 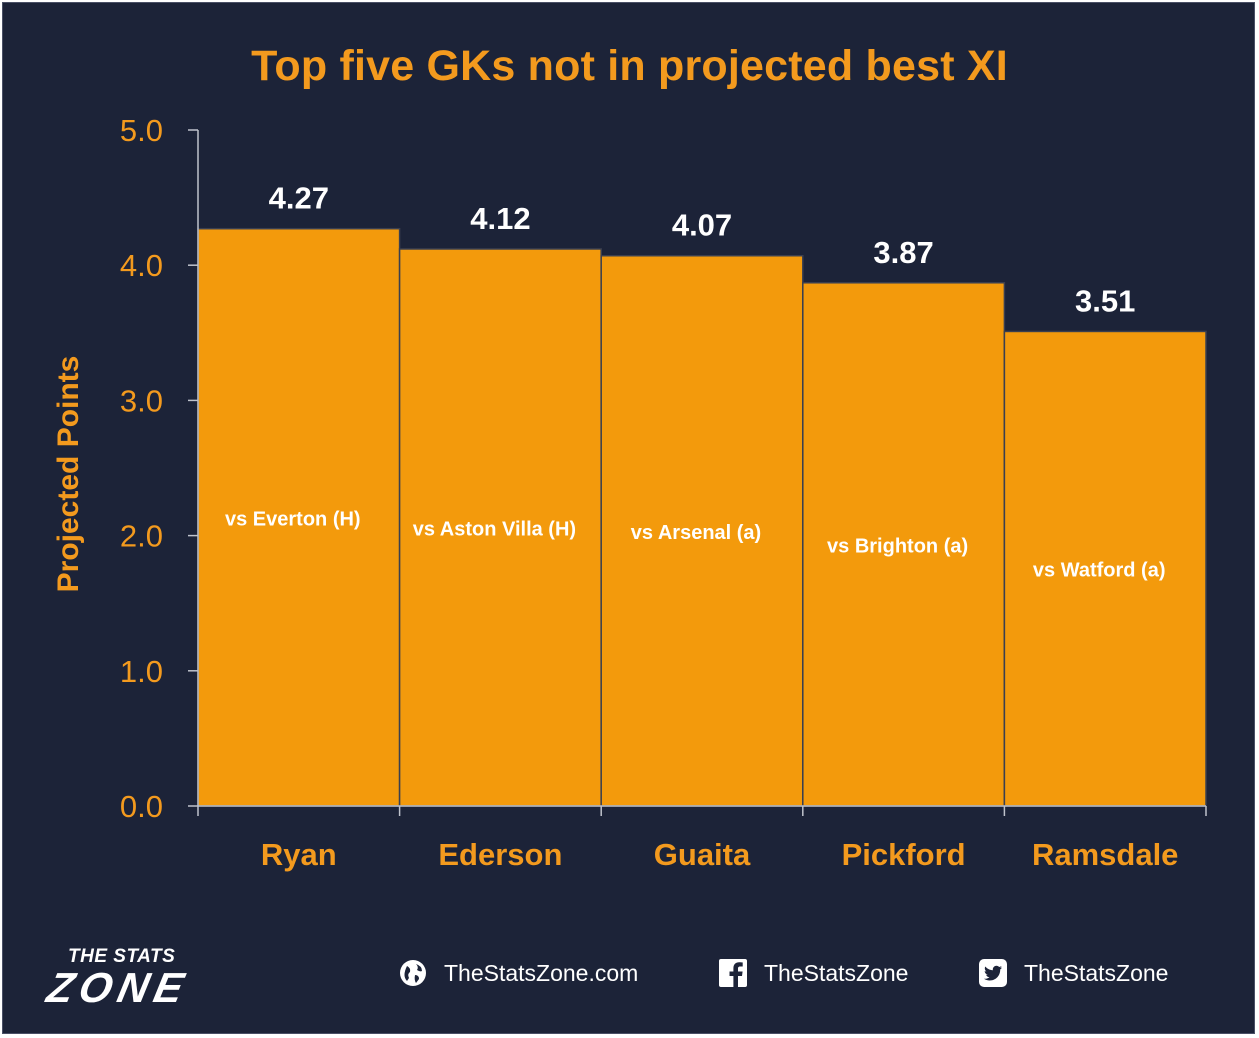 I want to click on facebook-icon, so click(x=733, y=973).